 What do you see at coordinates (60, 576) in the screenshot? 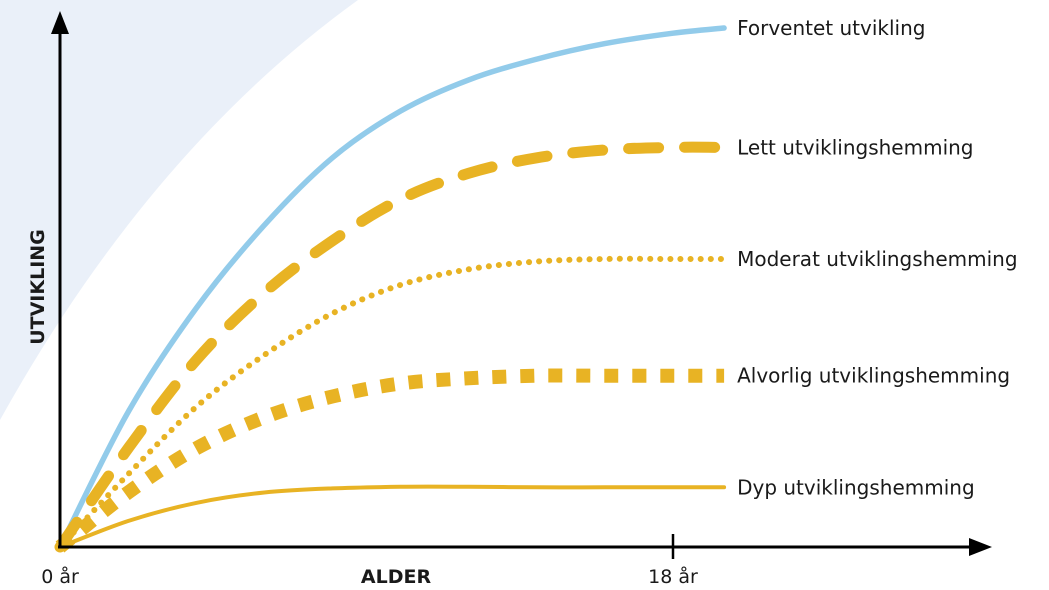
I see `x-tick-label: 0 år` at bounding box center [60, 576].